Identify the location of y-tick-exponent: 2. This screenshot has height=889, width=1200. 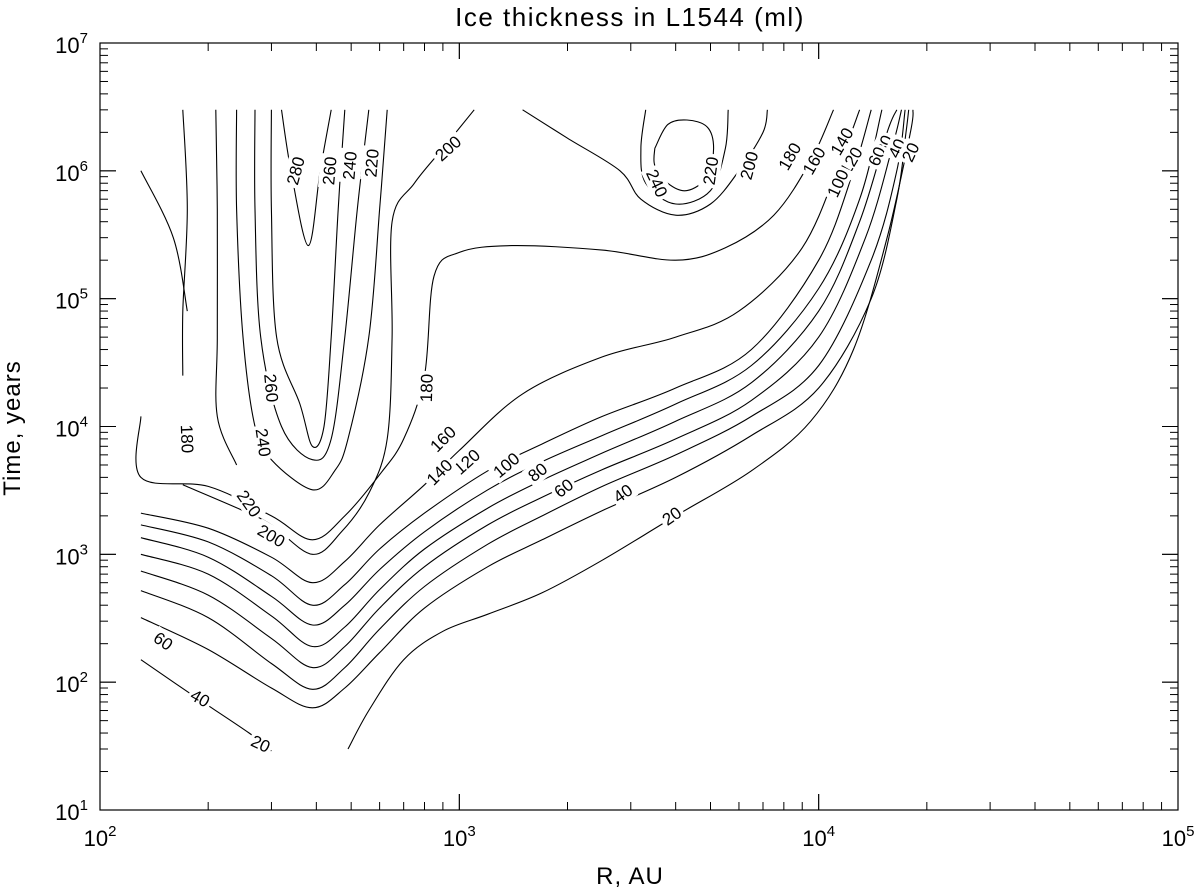
(84, 677).